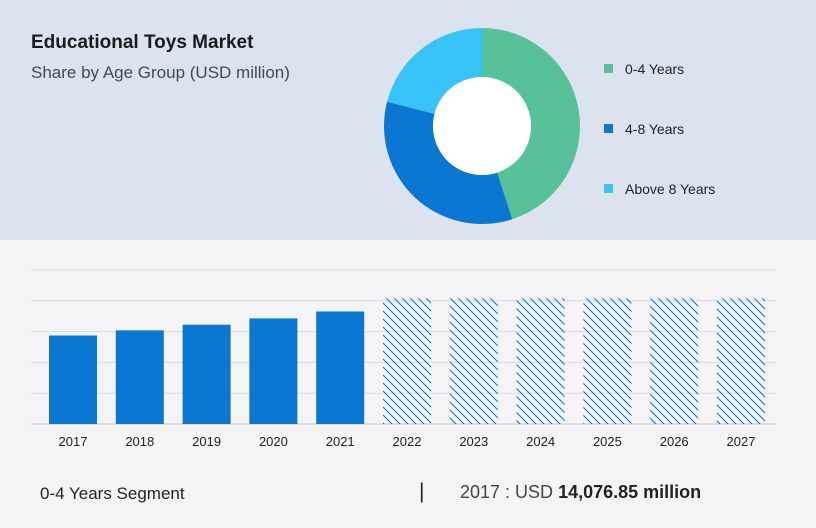 Image resolution: width=816 pixels, height=528 pixels. Describe the element at coordinates (674, 361) in the screenshot. I see `forecast-bar-2026` at that location.